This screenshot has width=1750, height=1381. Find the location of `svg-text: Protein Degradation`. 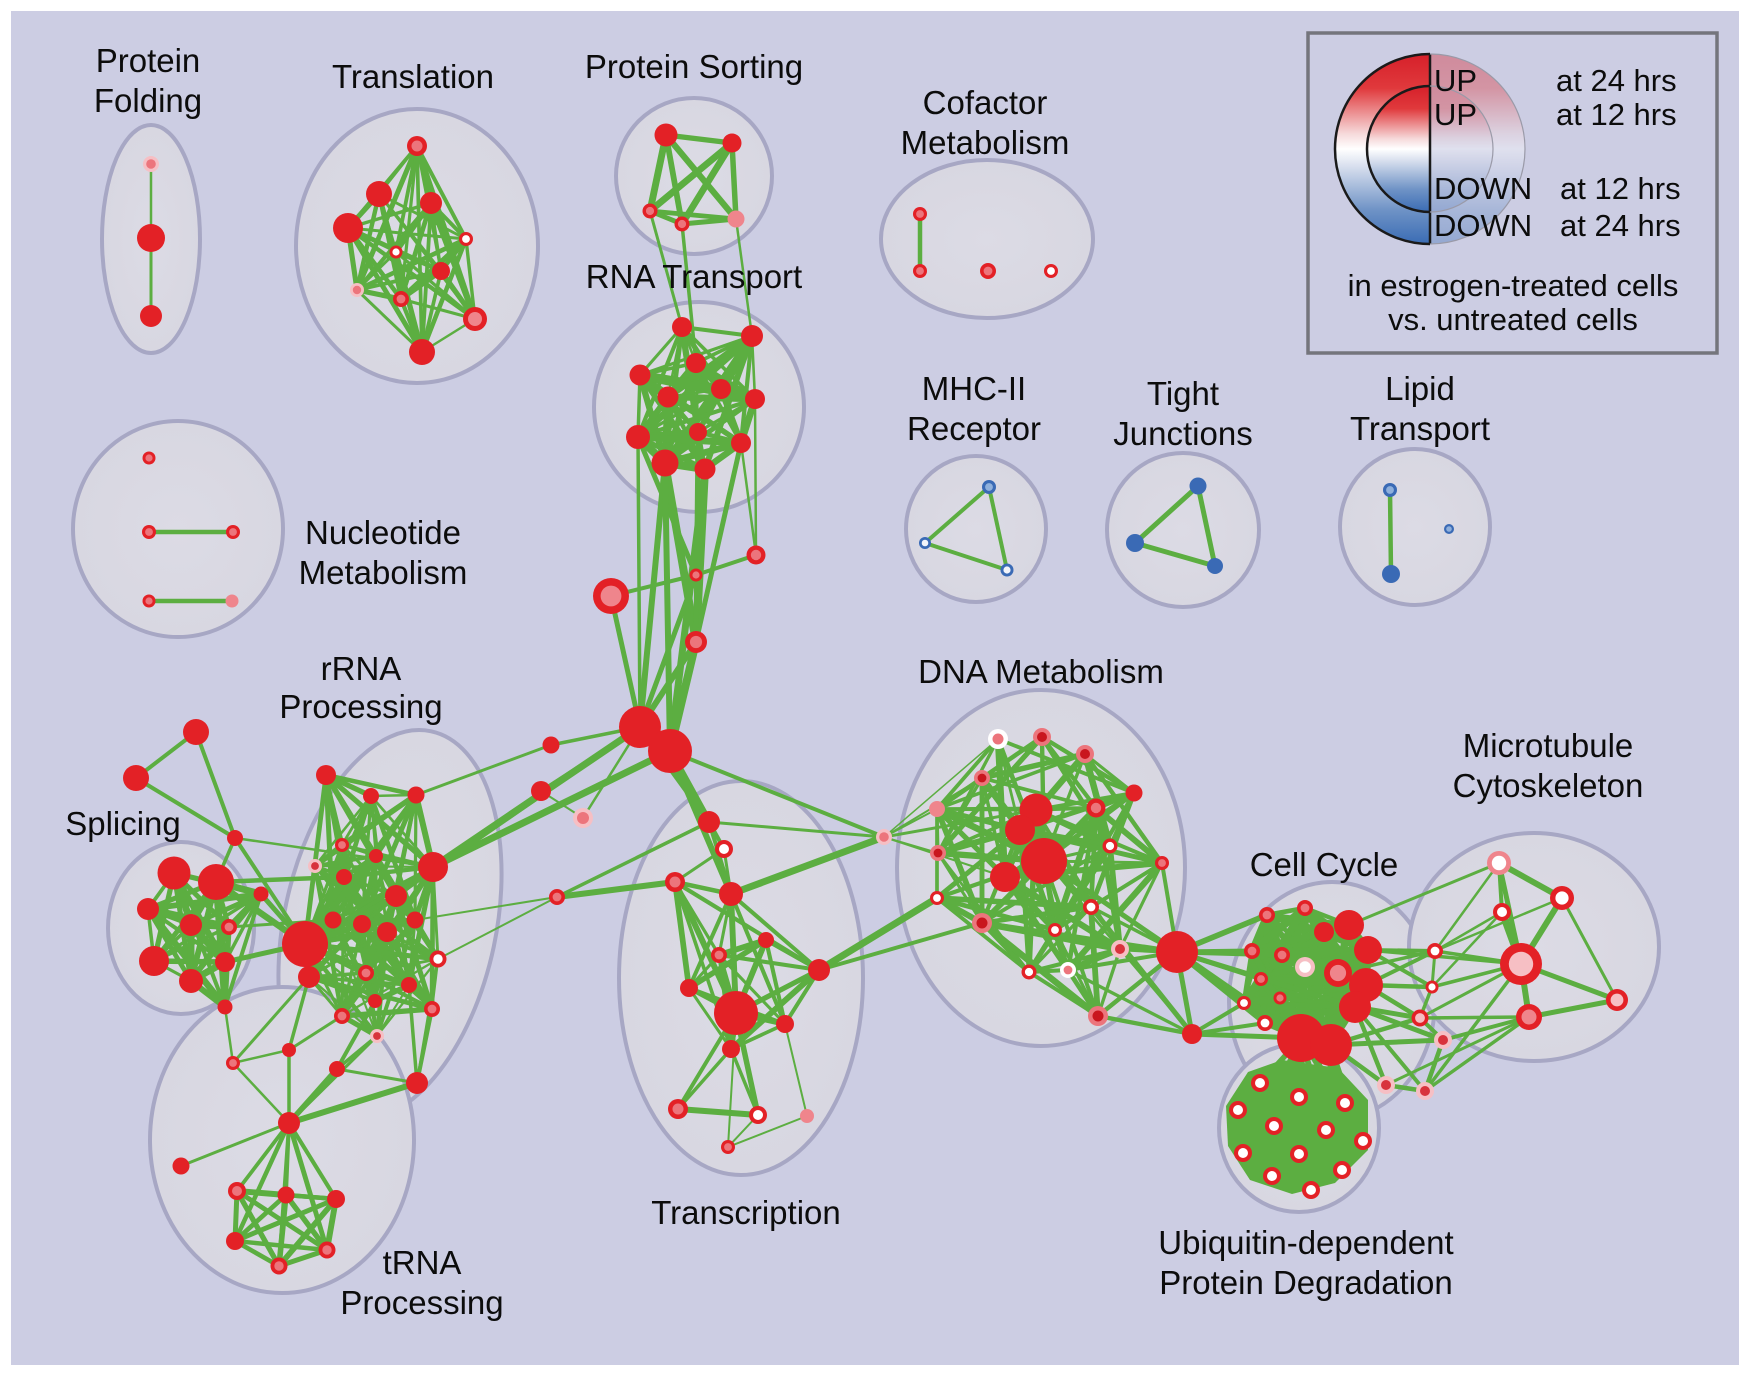

svg-text: Protein Degradation is located at coordinates (1306, 1282).